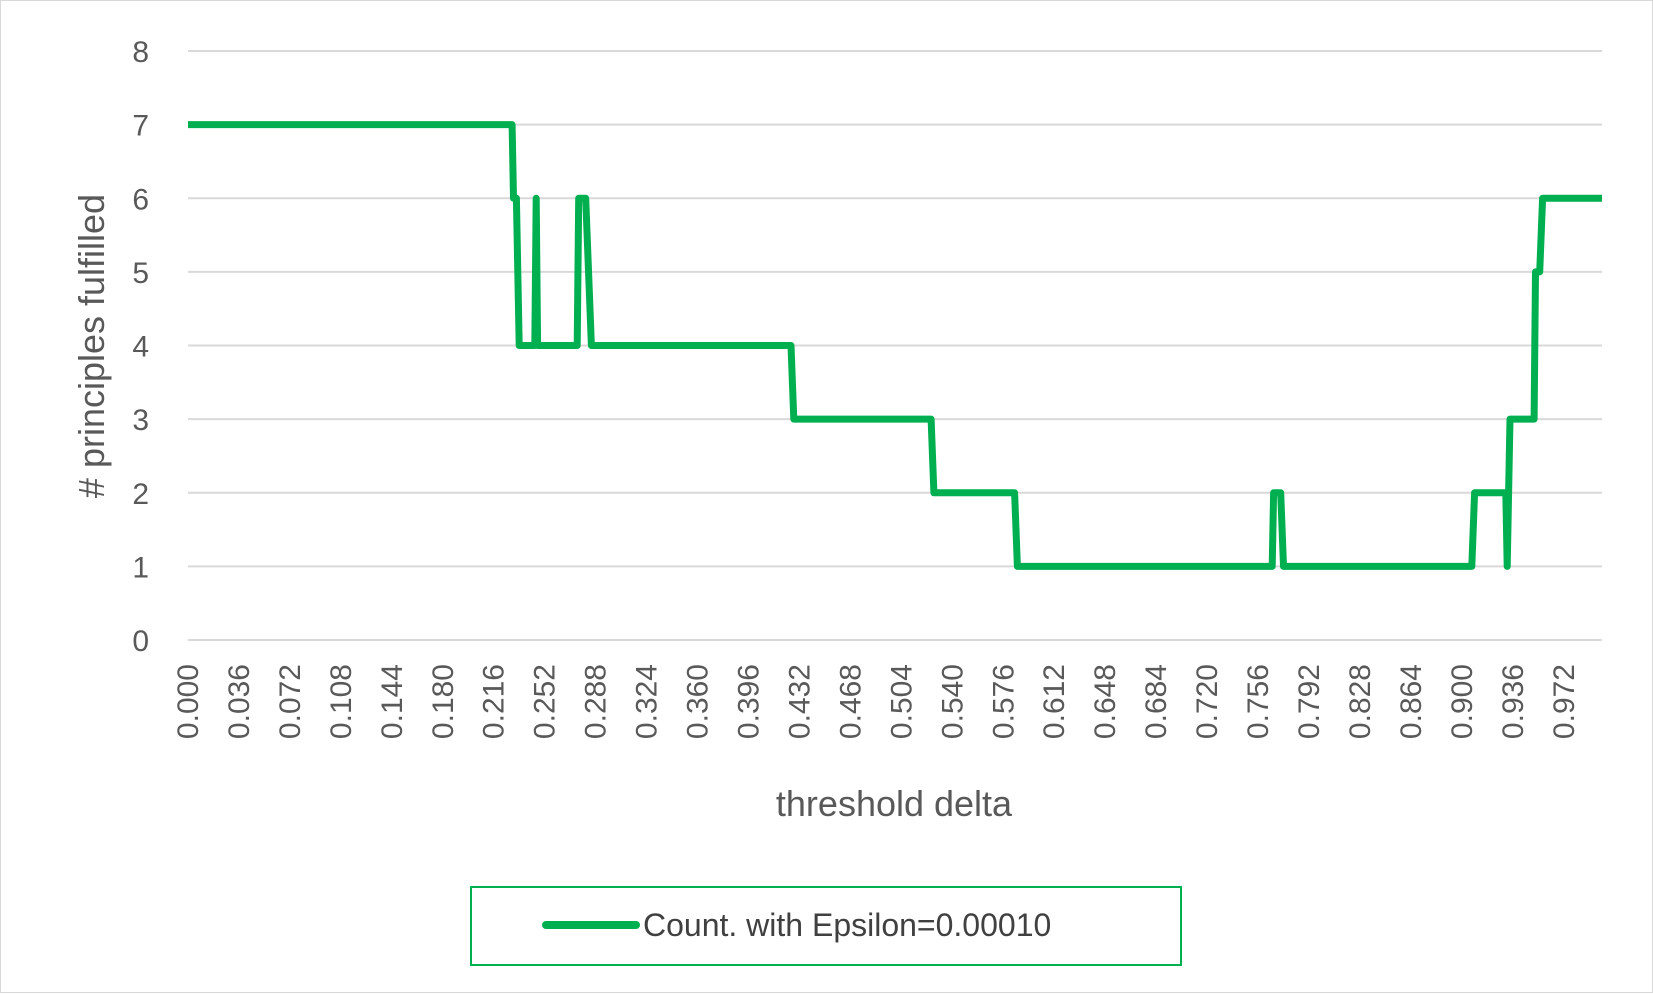  Describe the element at coordinates (799, 701) in the screenshot. I see `x-tick-label: 0.432` at that location.